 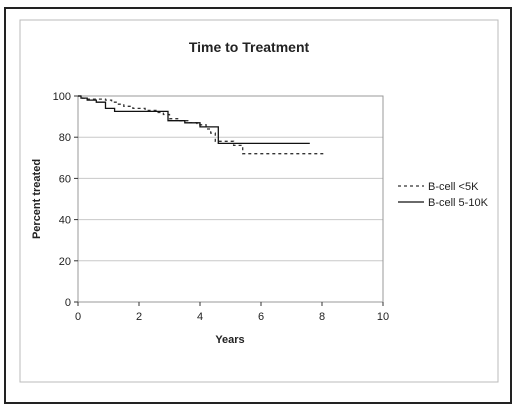 I want to click on legend: B-cell <5K B-cell 5-10K, so click(x=443, y=195).